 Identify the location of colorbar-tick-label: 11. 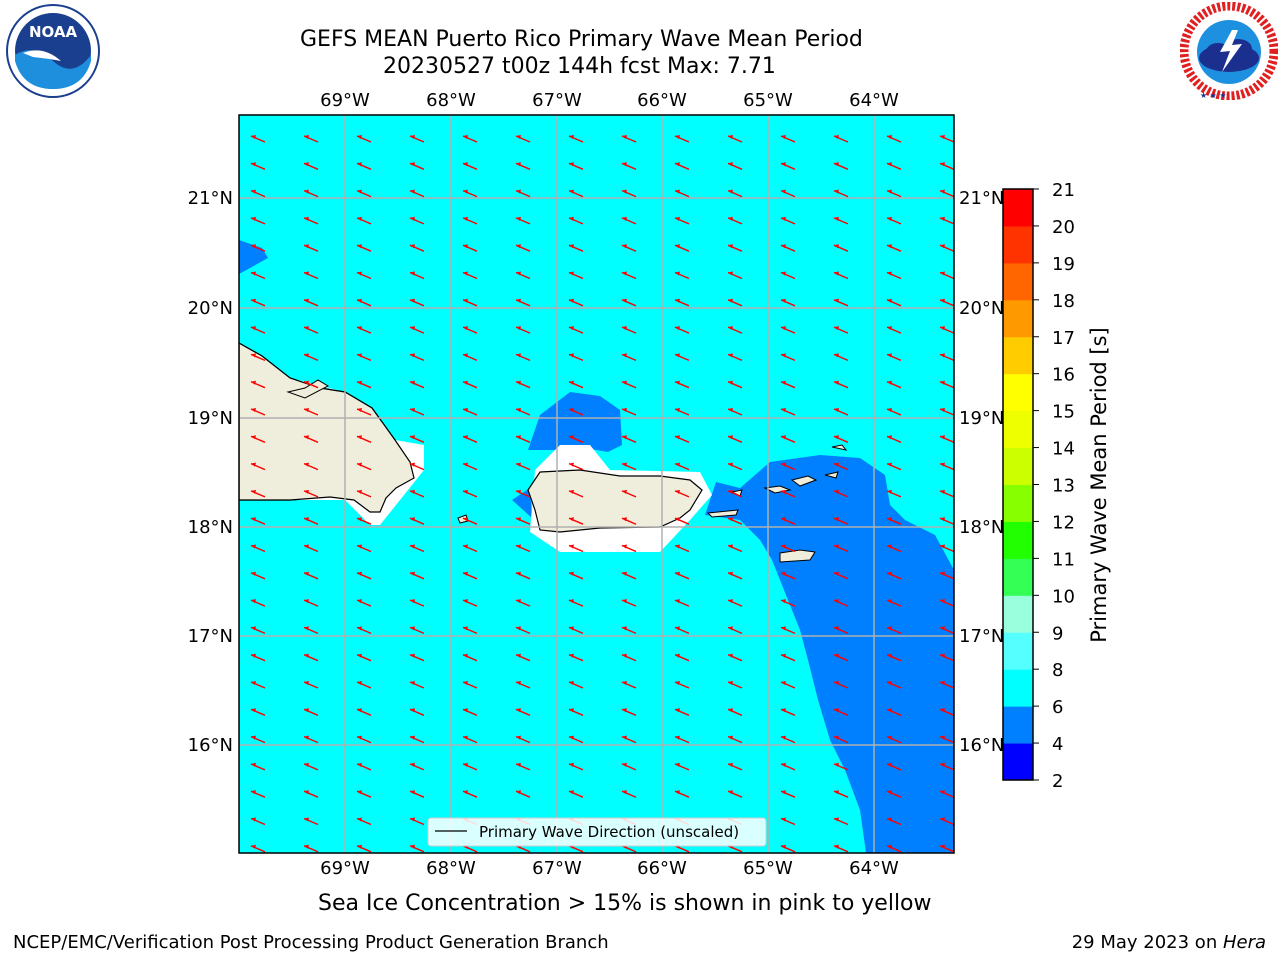
(1063, 559).